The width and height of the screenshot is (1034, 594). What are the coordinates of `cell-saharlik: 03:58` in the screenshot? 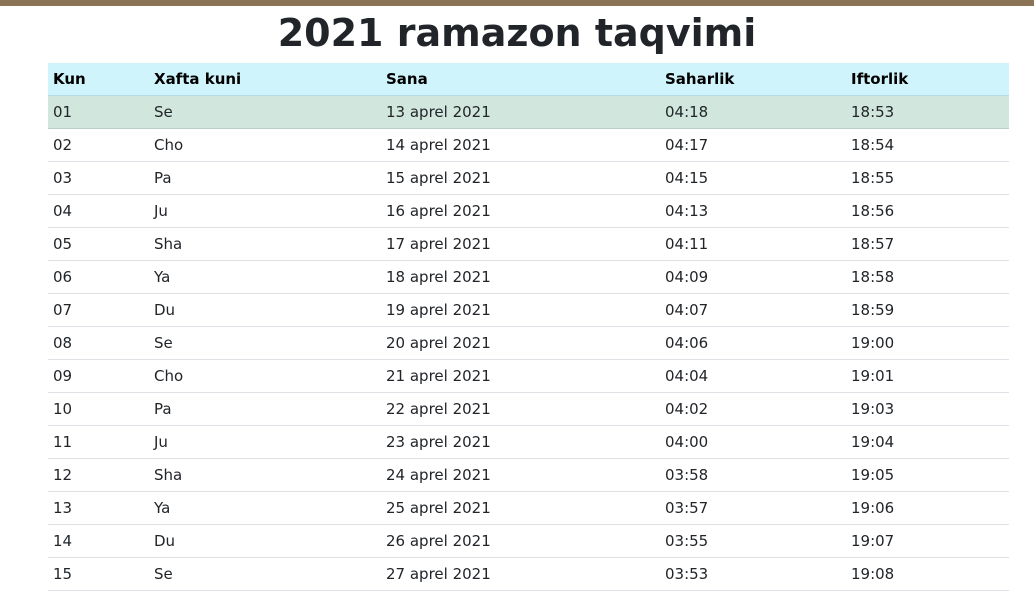 It's located at (753, 475).